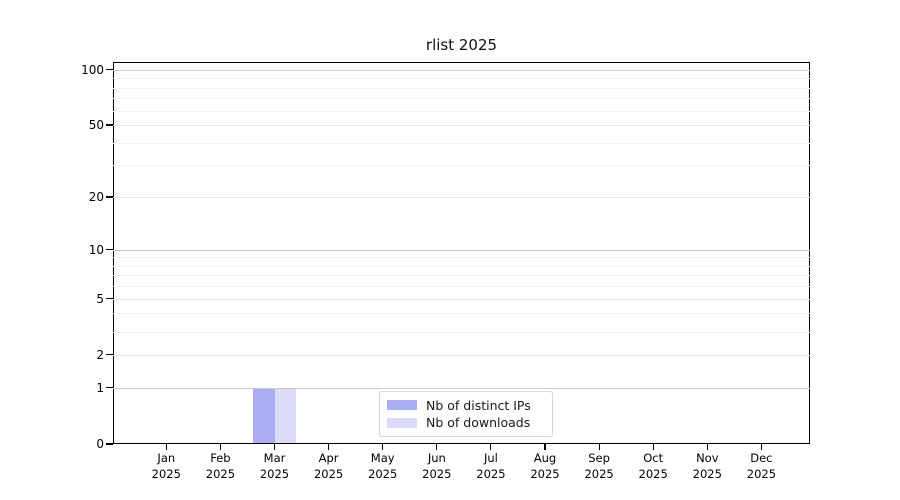 The image size is (900, 500). Describe the element at coordinates (545, 466) in the screenshot. I see `x-tick-label: Aug 2025` at that location.